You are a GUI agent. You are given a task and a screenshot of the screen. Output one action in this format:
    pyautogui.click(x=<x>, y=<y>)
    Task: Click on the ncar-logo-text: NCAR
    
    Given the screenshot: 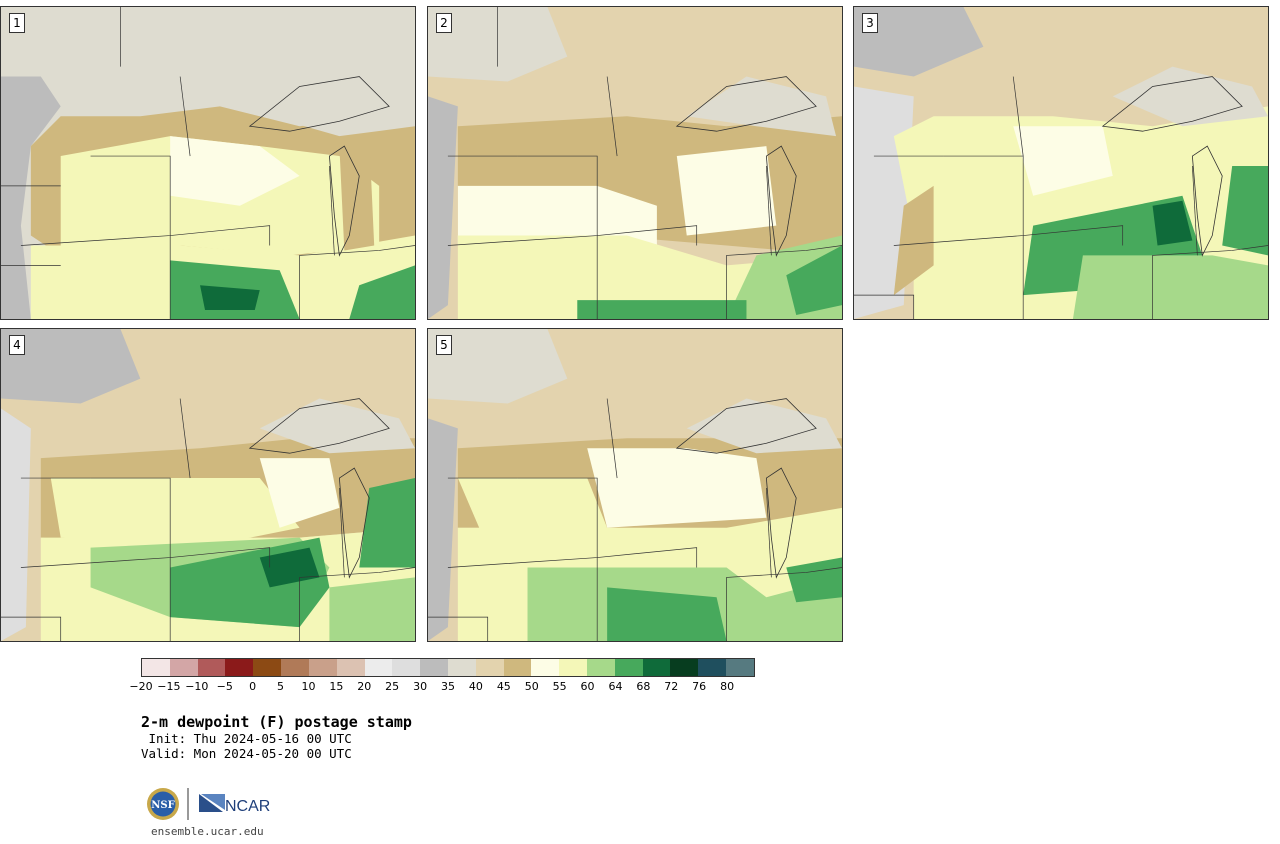 What is the action you would take?
    pyautogui.click(x=247, y=806)
    